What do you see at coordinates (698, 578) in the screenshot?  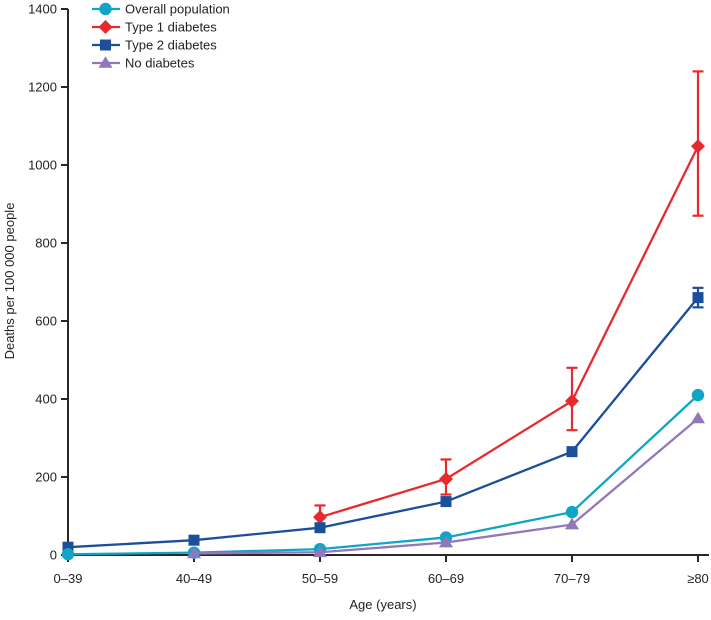 I see `x-tick-label: ≥80` at bounding box center [698, 578].